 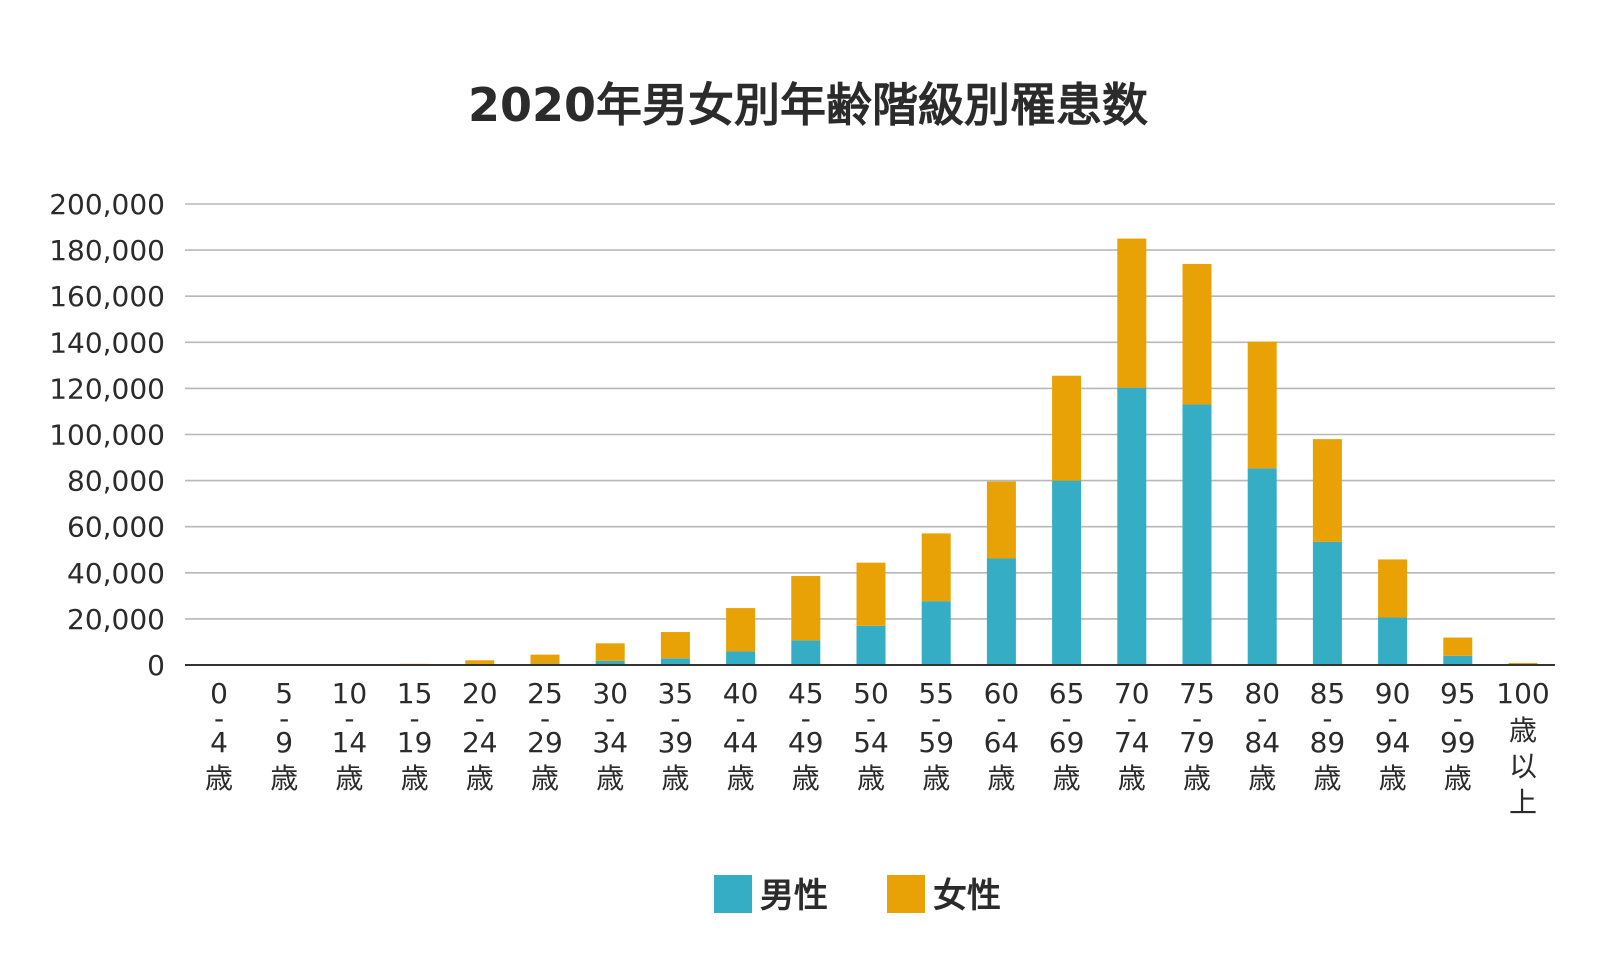 What do you see at coordinates (1197, 693) in the screenshot?
I see `x-tick-part: 75` at bounding box center [1197, 693].